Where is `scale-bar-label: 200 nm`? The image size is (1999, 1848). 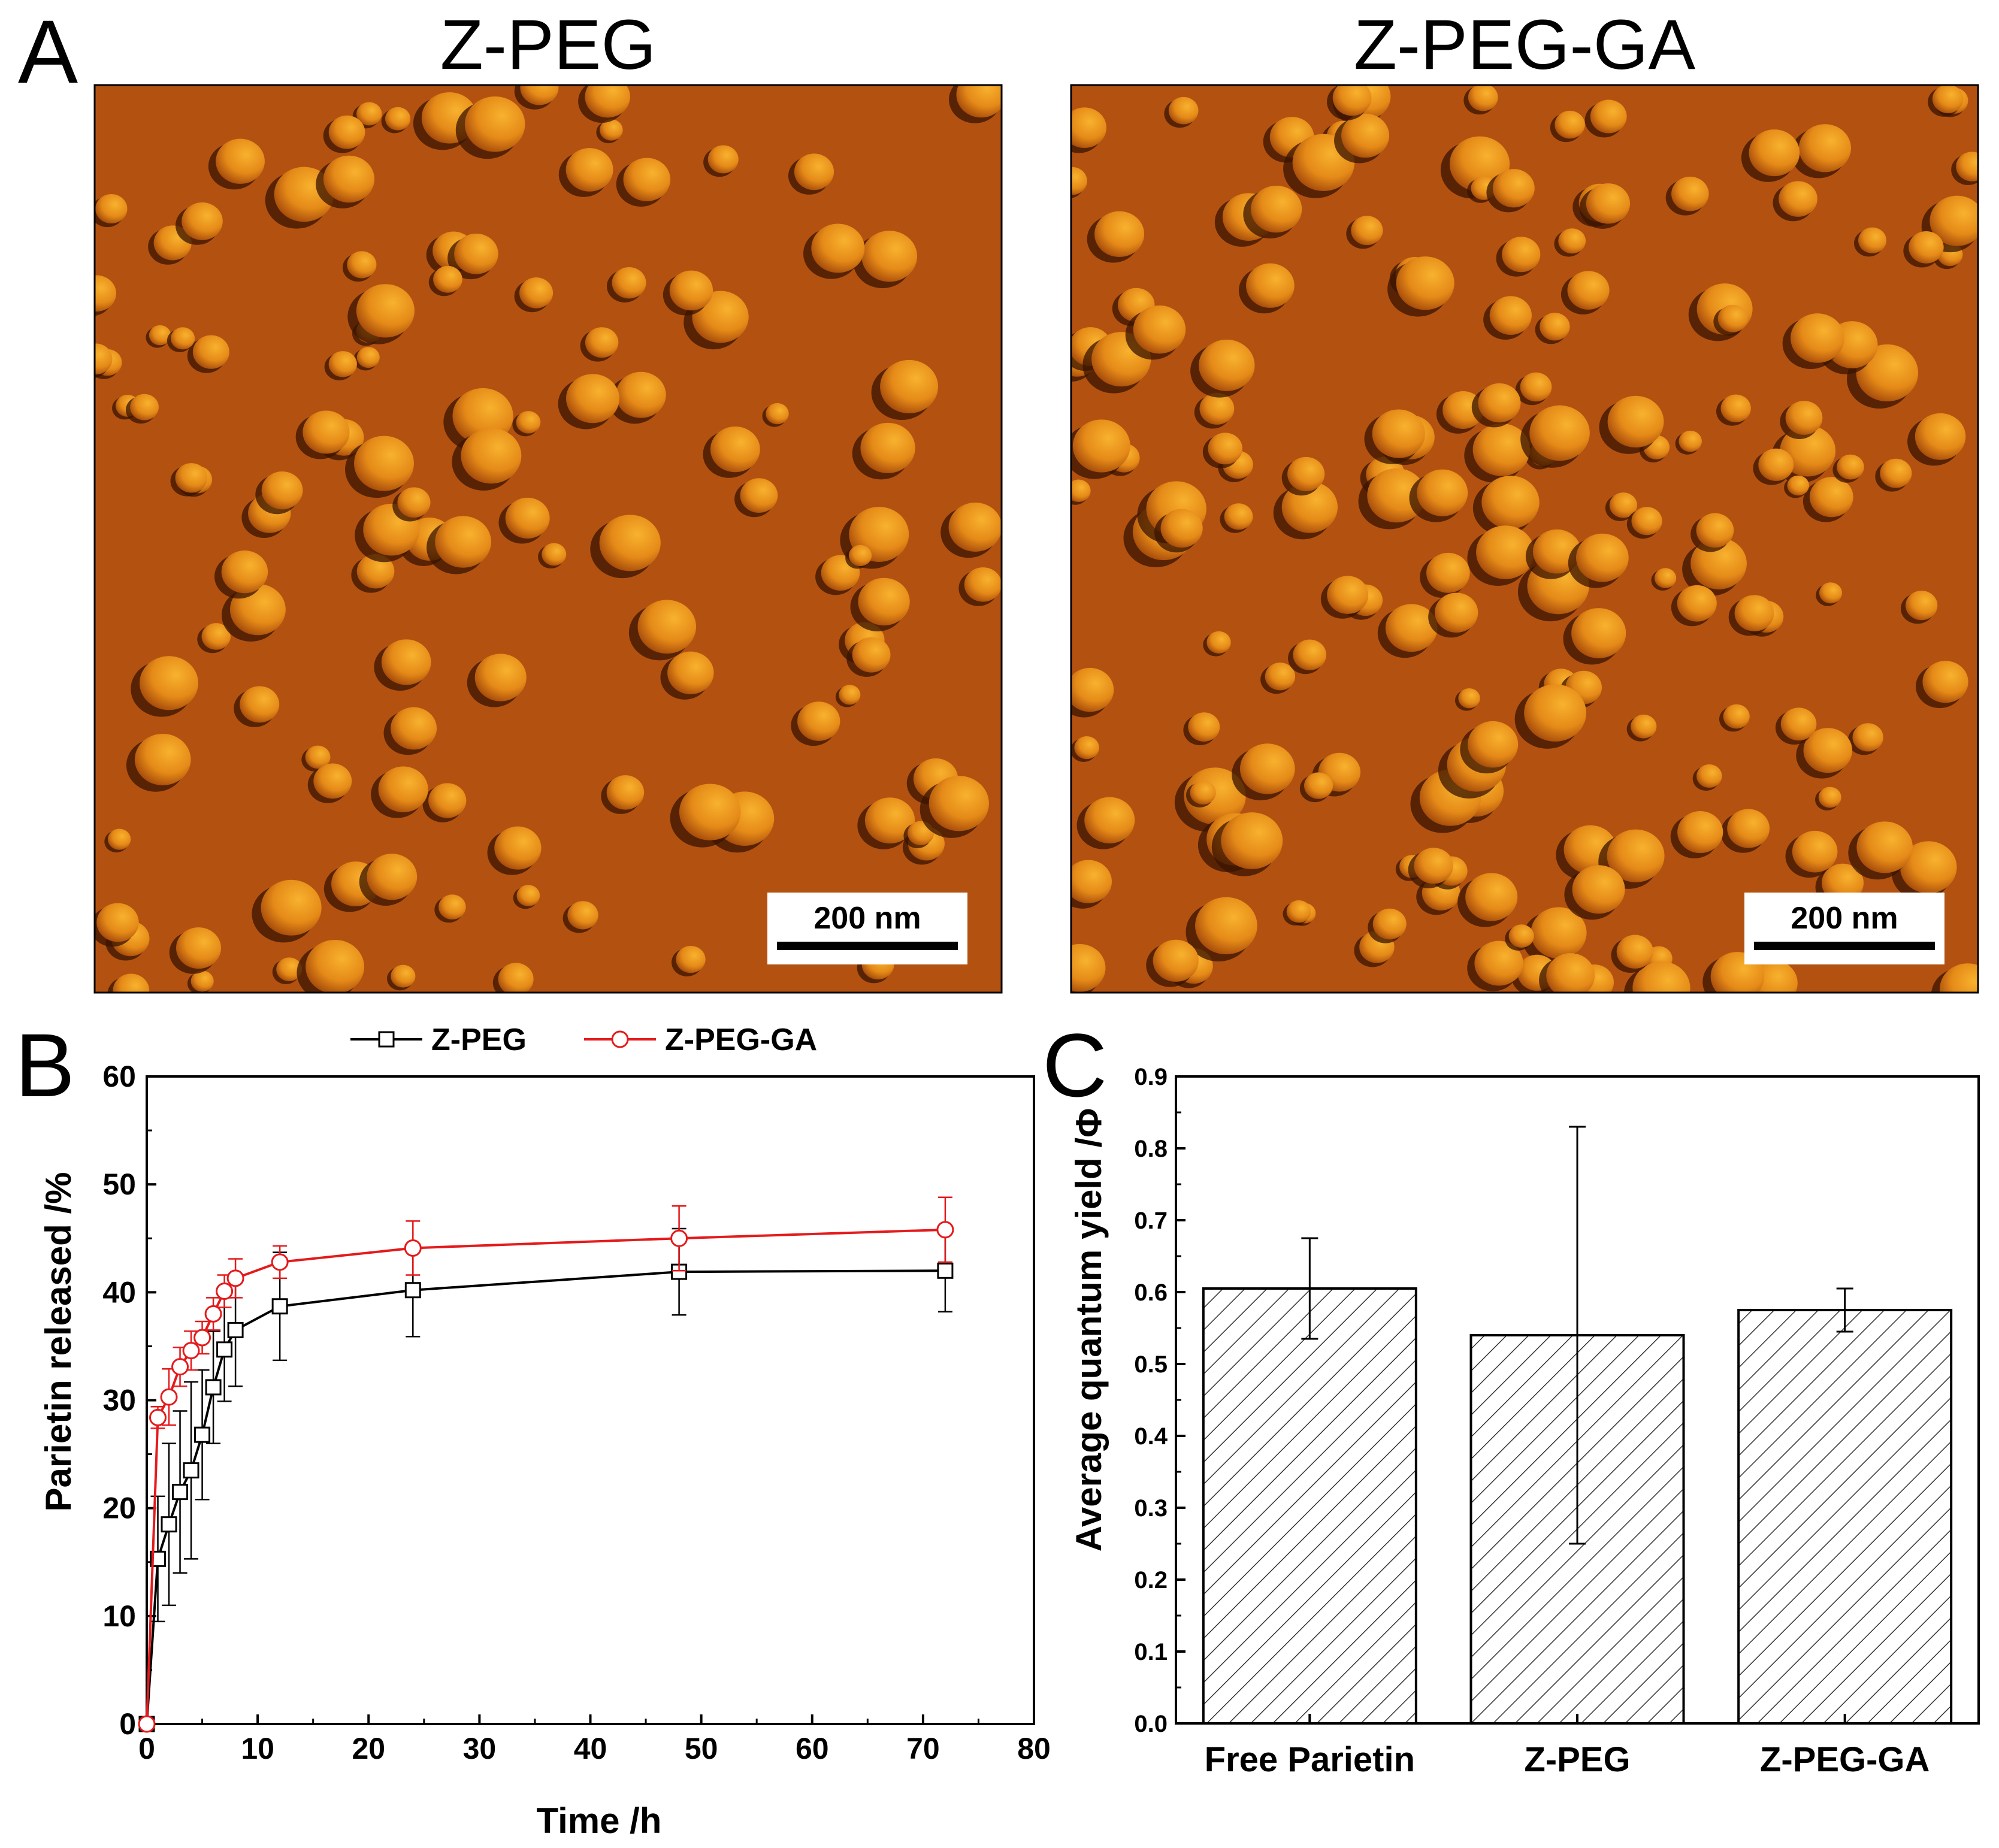
scale-bar-label: 200 nm is located at coordinates (1844, 918).